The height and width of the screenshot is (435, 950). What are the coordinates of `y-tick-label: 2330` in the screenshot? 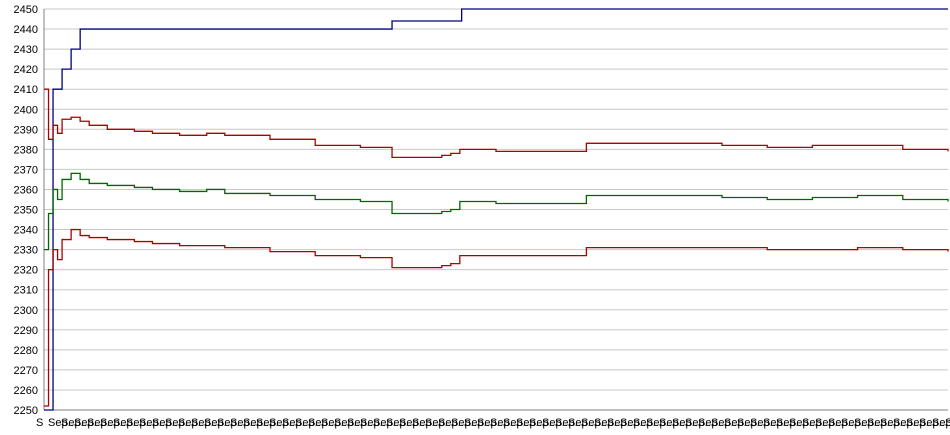 It's located at (26, 251).